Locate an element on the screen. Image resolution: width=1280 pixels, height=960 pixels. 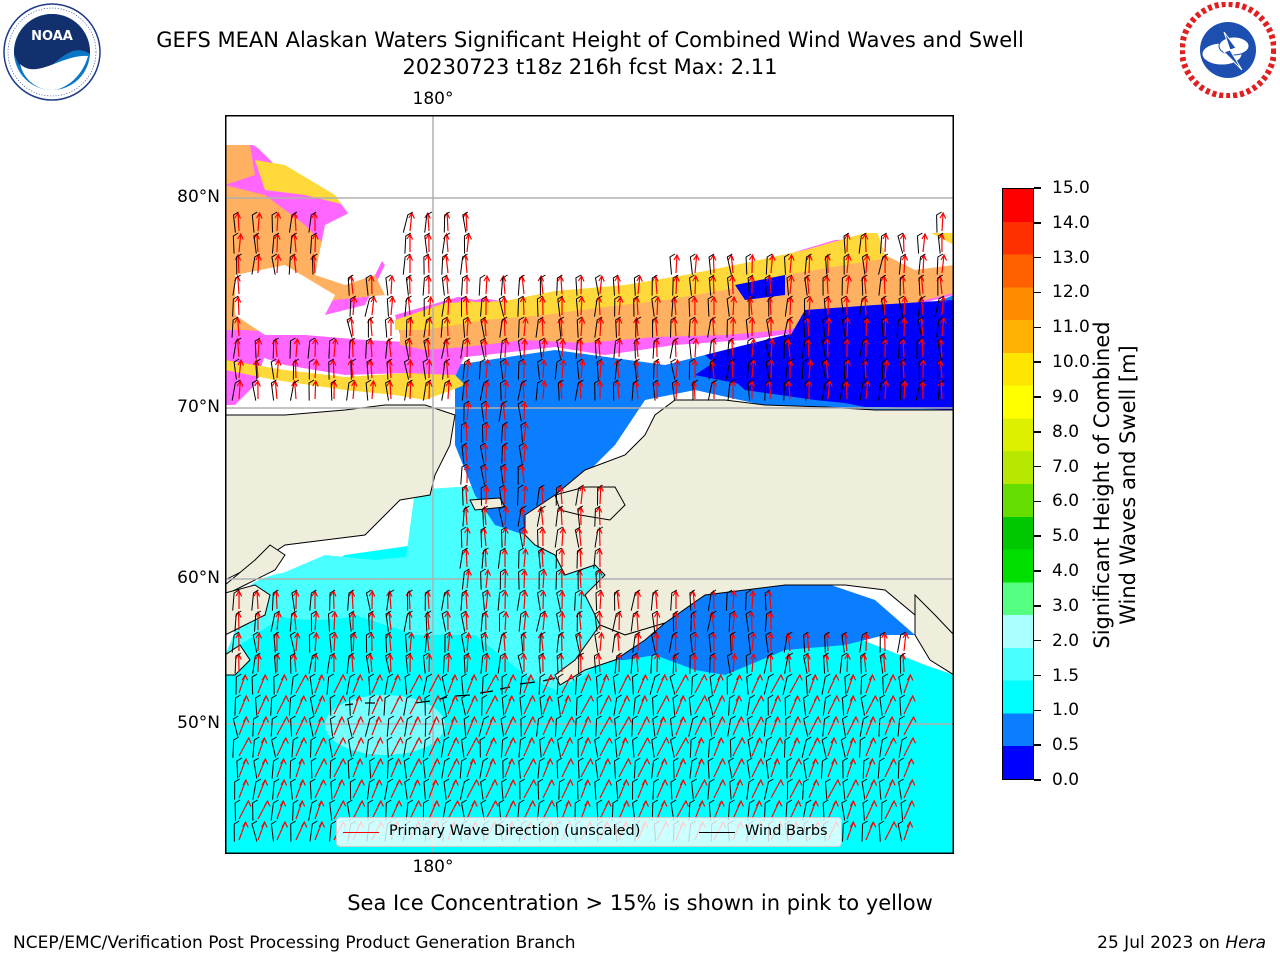
nws-logo is located at coordinates (1228, 50).